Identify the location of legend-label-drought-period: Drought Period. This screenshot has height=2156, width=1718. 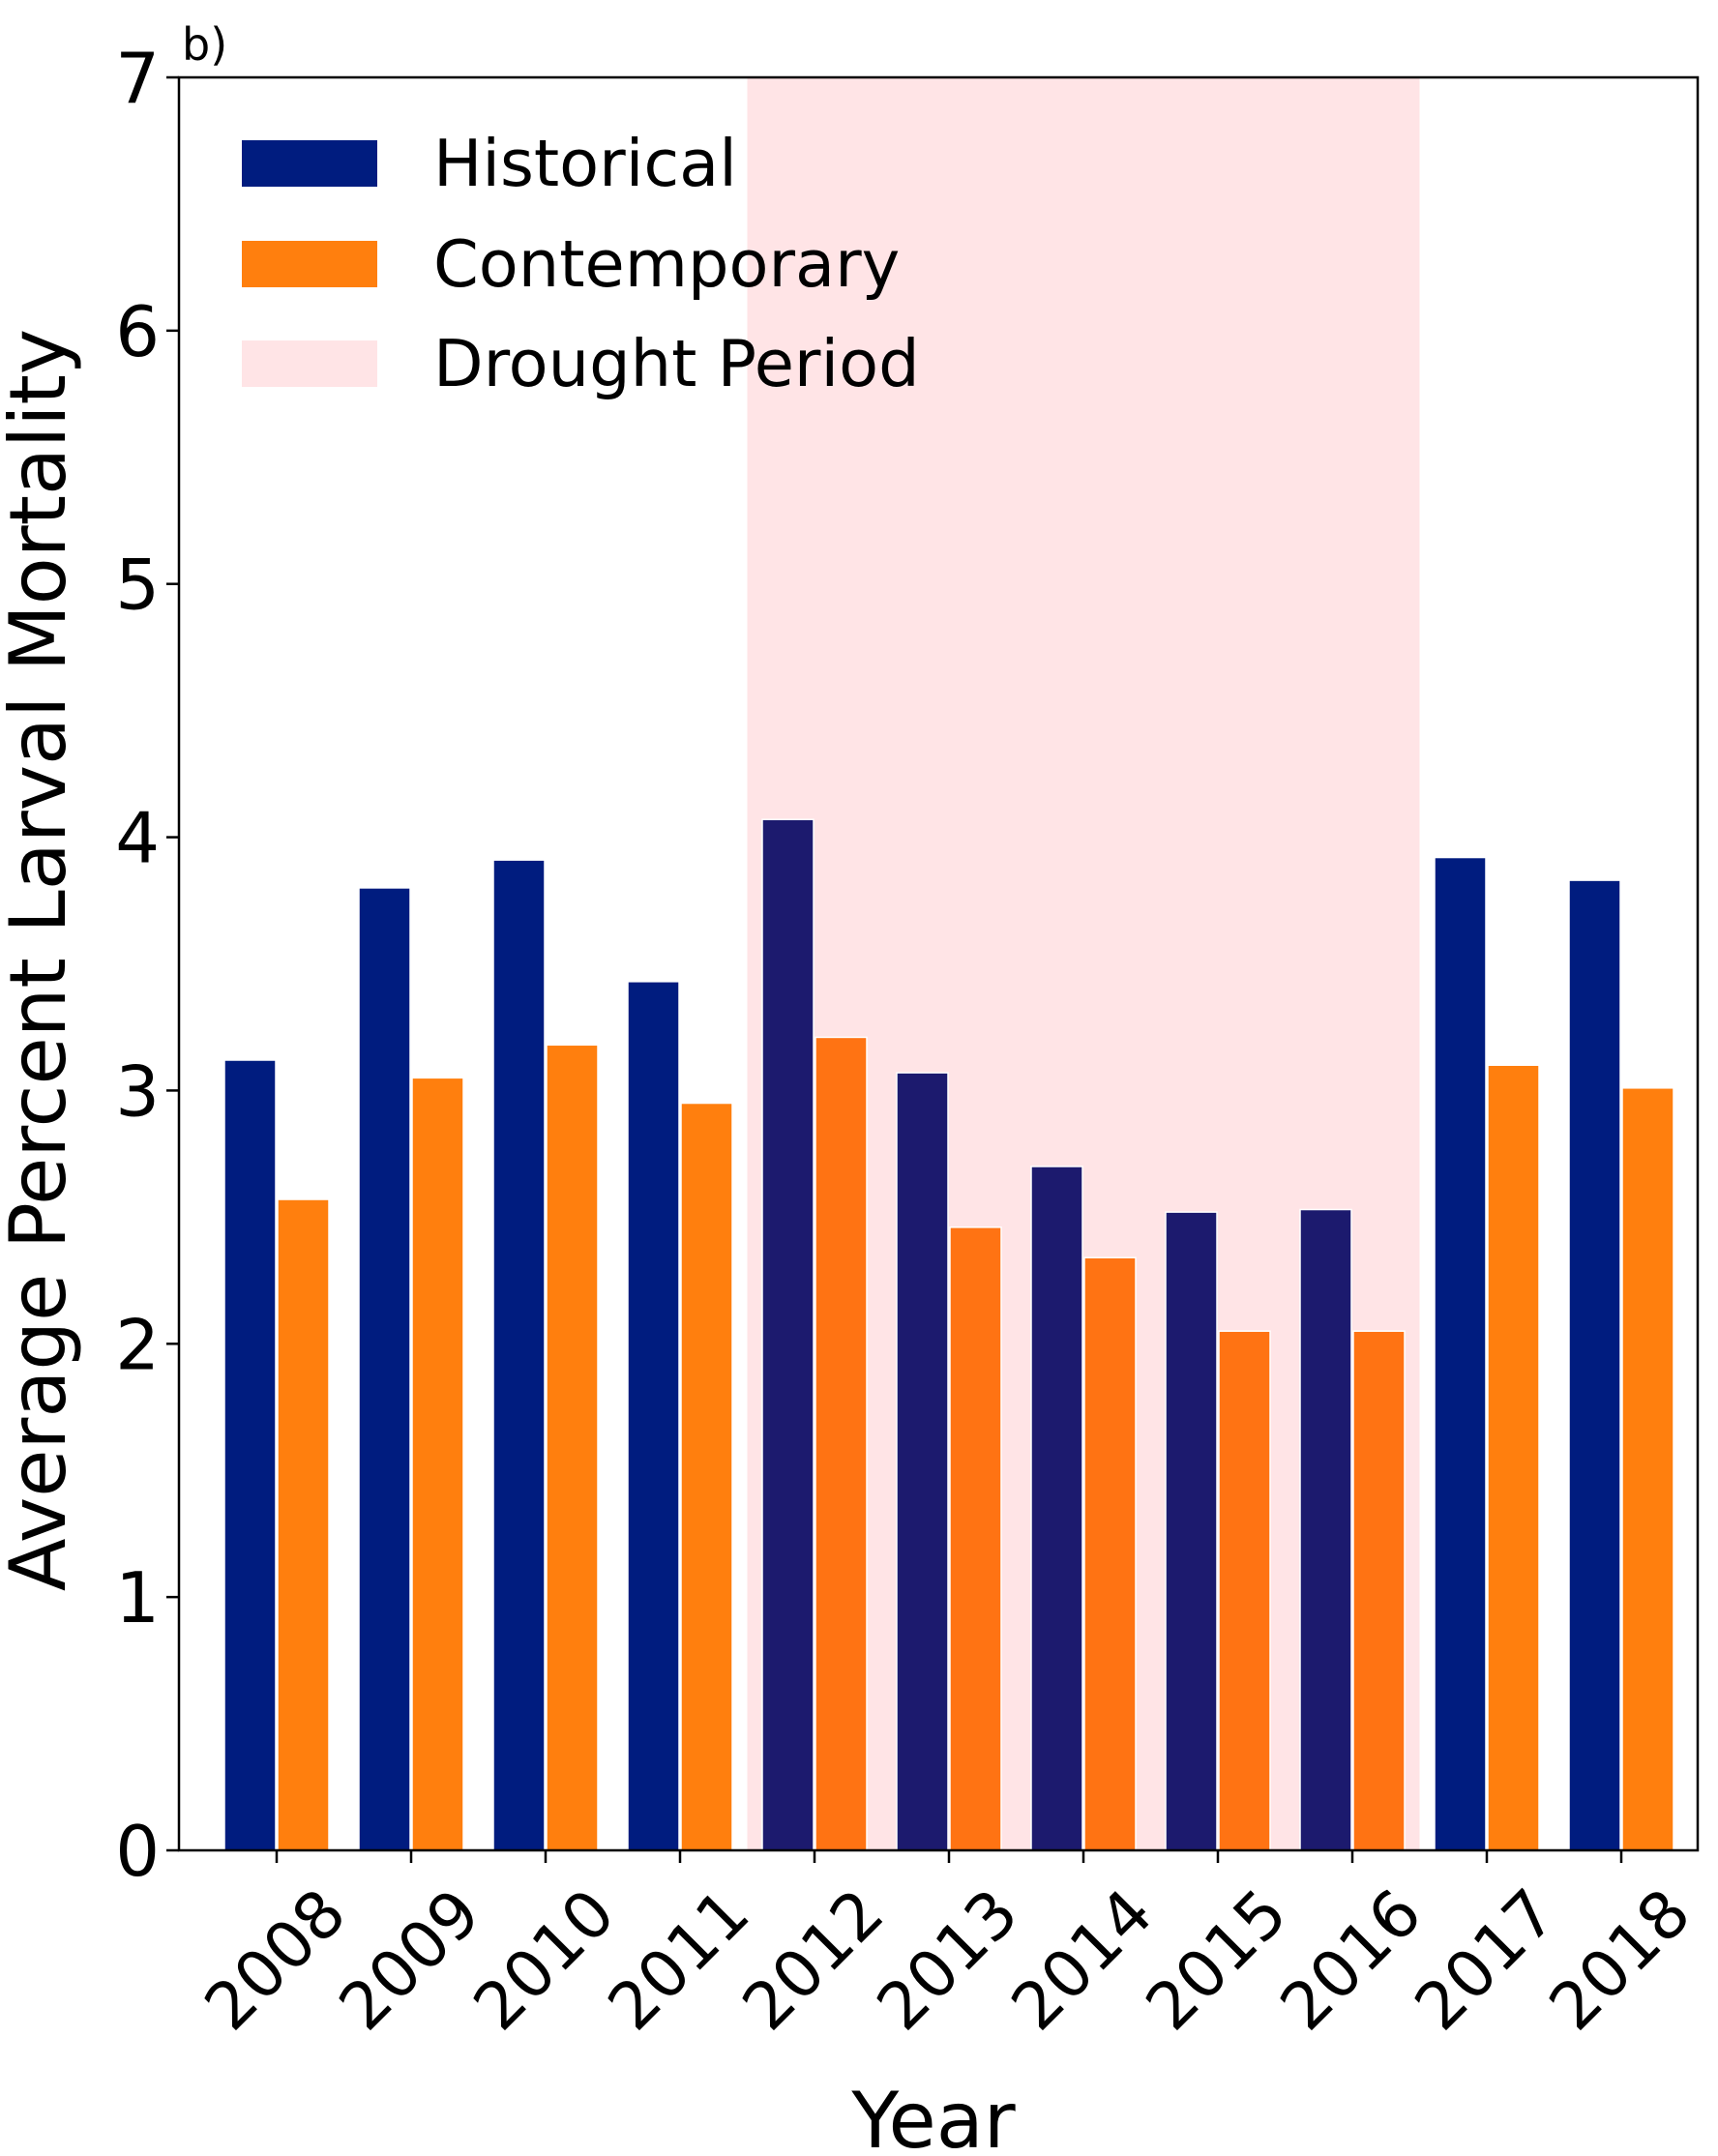
(676, 363).